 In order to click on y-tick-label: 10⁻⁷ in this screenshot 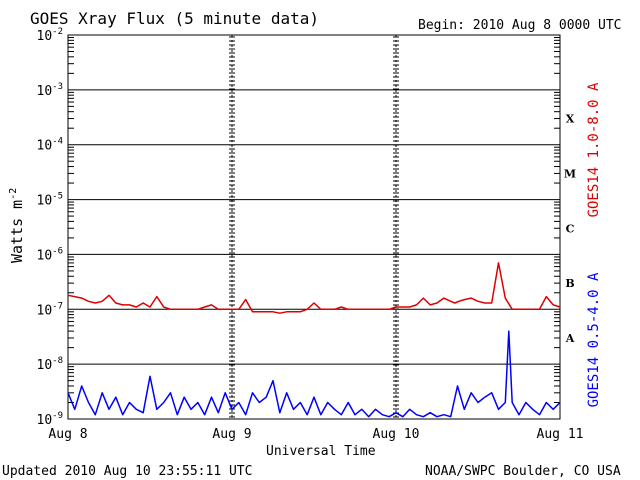, I will do `click(50, 309)`.